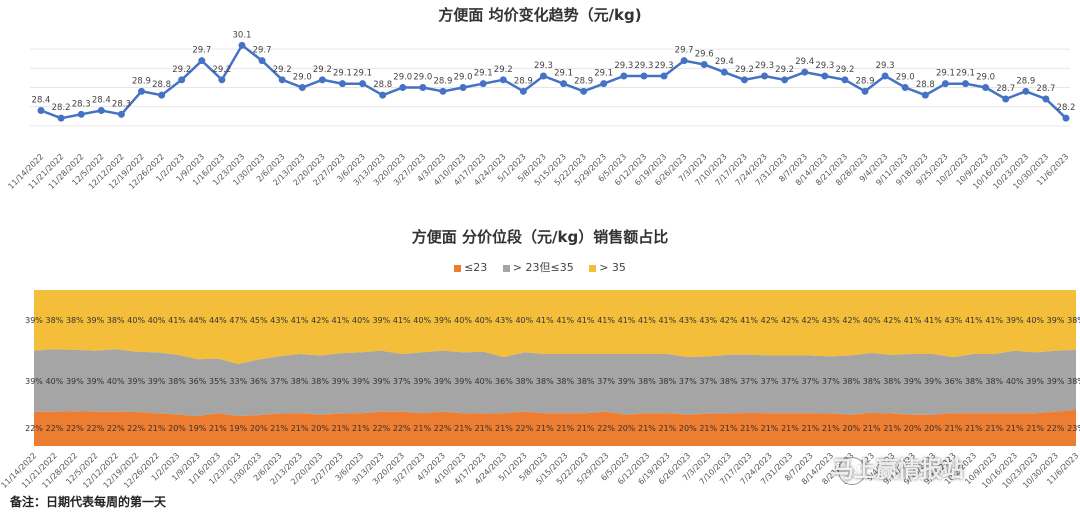 This screenshot has height=512, width=1080. What do you see at coordinates (95, 320) in the screenshot?
I see `area-data-label-2-3: 39%` at bounding box center [95, 320].